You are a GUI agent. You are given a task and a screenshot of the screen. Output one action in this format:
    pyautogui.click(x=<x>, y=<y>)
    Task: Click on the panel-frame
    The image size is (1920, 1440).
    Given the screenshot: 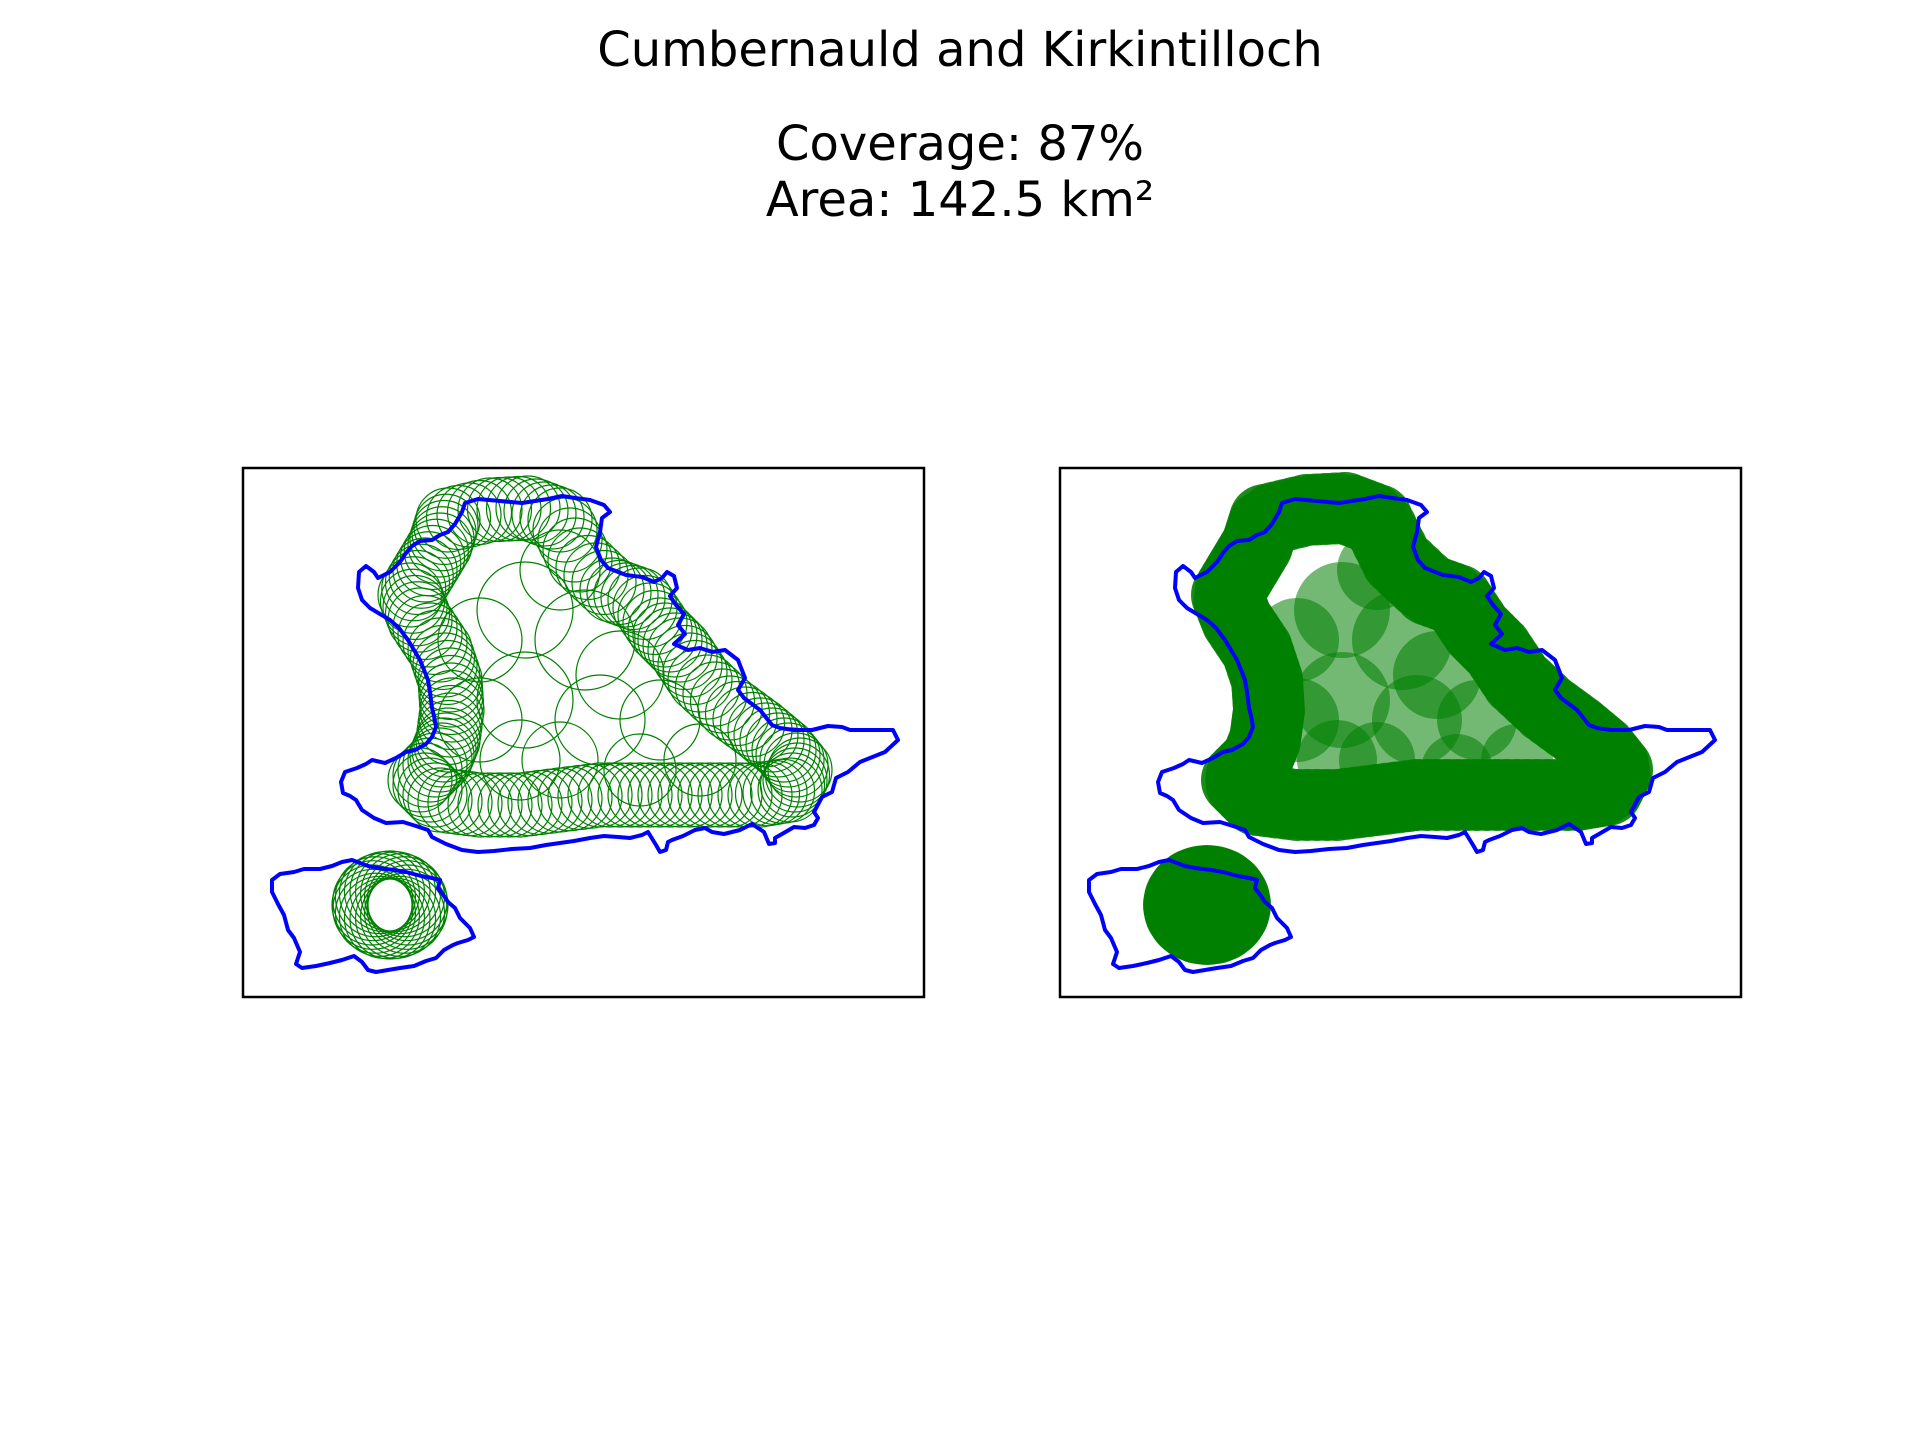 What is the action you would take?
    pyautogui.click(x=583, y=732)
    